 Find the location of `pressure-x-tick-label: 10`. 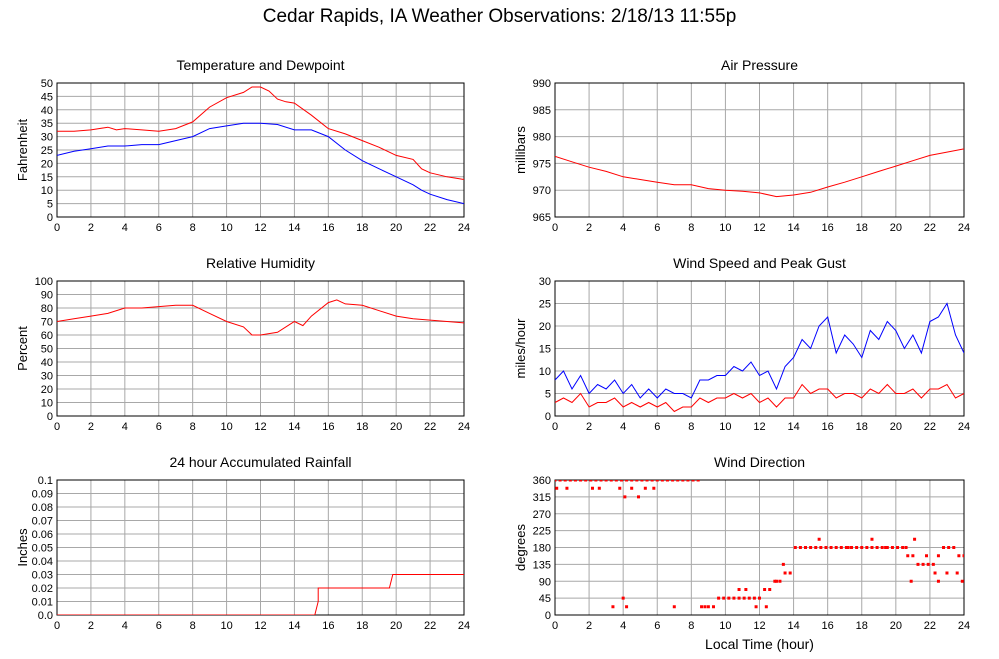

pressure-x-tick-label: 10 is located at coordinates (725, 228).